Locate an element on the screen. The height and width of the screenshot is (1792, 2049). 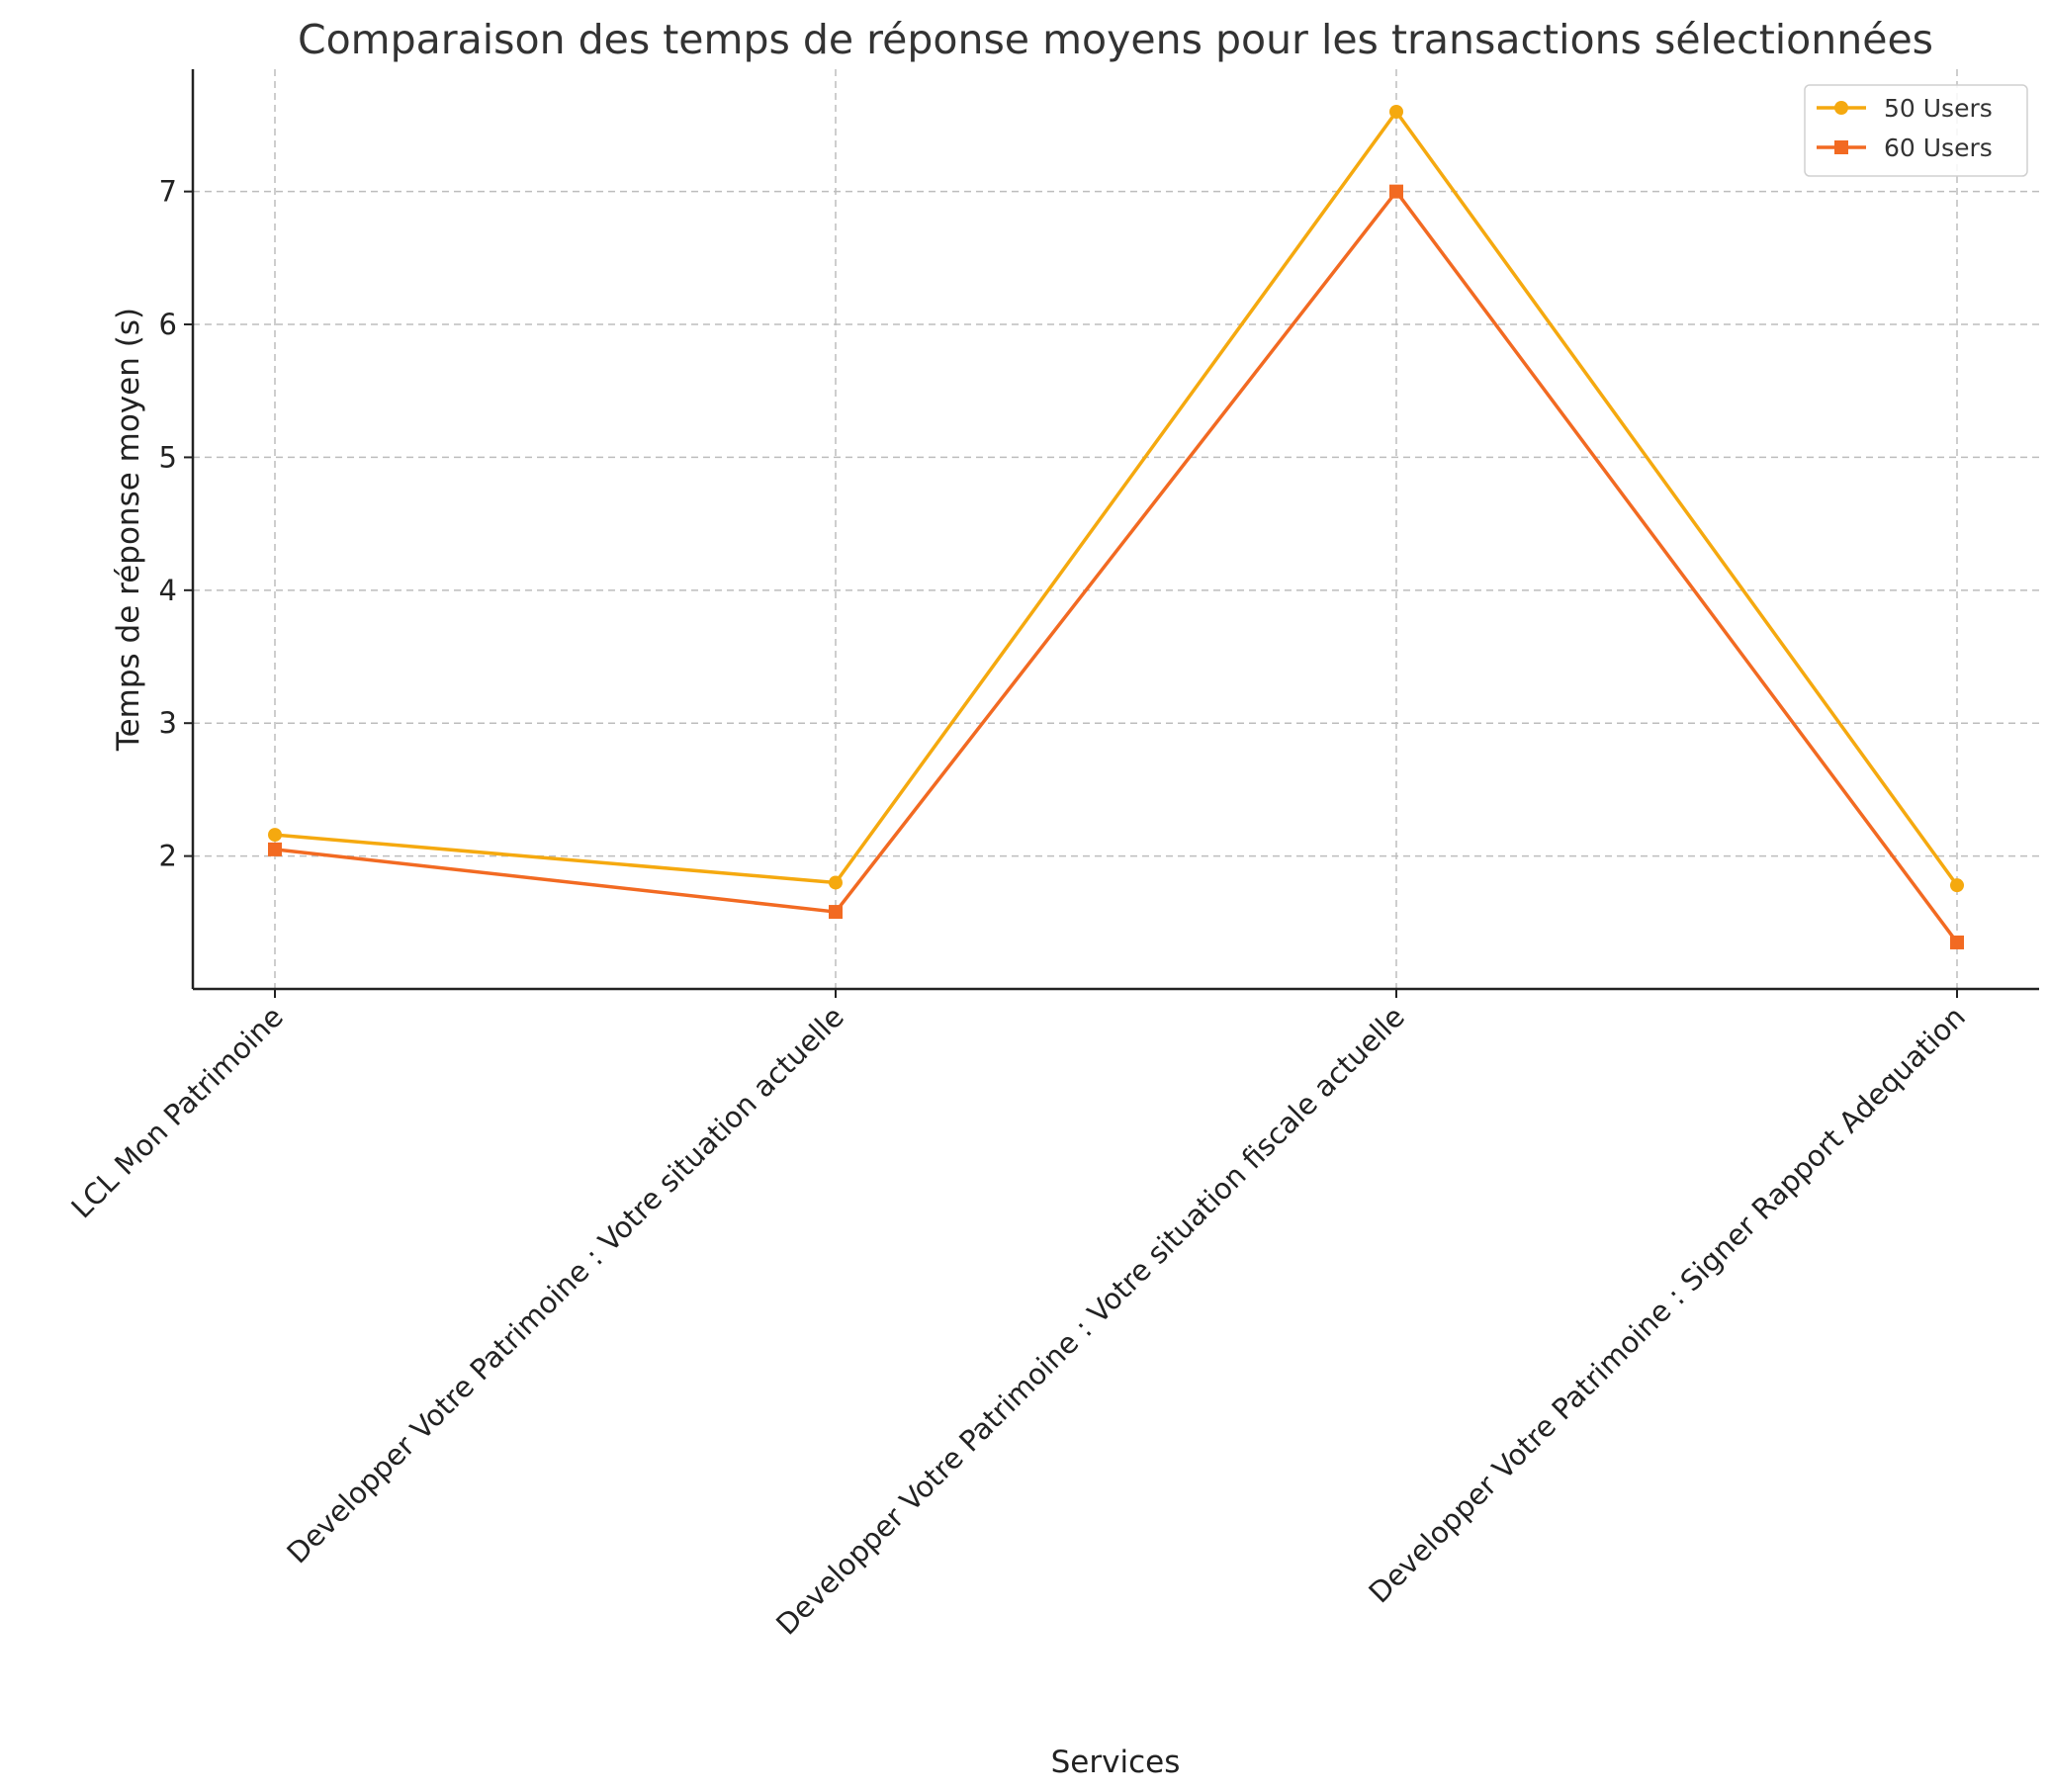
legend-label: 50 Users is located at coordinates (1938, 108).